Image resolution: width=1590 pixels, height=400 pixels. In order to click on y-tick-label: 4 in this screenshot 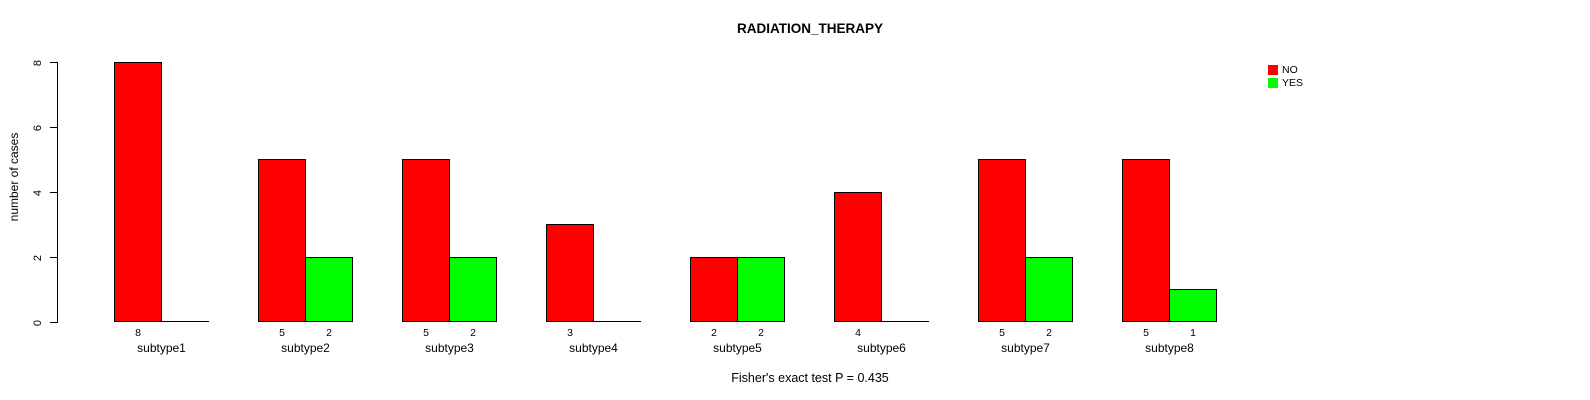, I will do `click(38, 192)`.